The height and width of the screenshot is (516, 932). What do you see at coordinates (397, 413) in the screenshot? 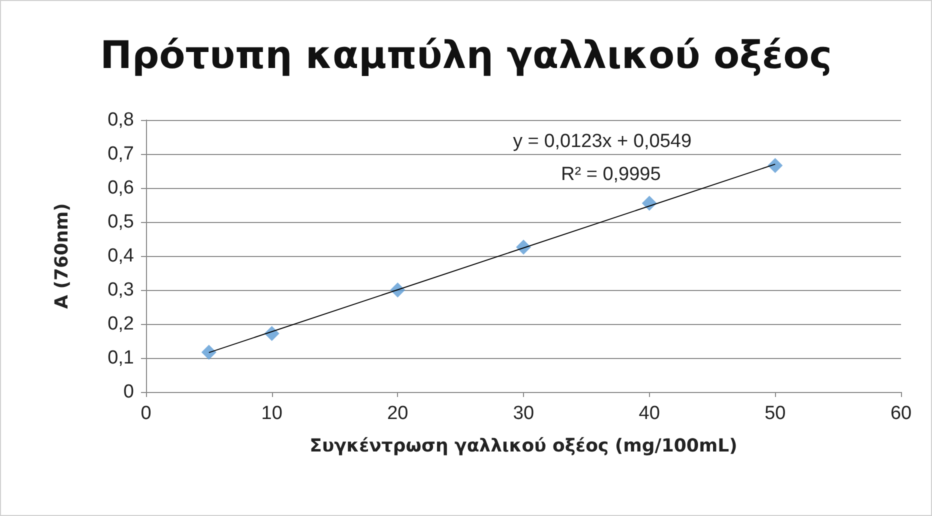
I see `x-tick-label: 20` at bounding box center [397, 413].